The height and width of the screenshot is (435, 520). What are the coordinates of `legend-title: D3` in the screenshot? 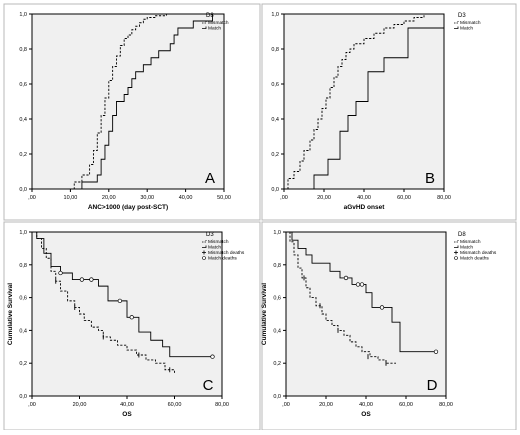 It's located at (462, 16).